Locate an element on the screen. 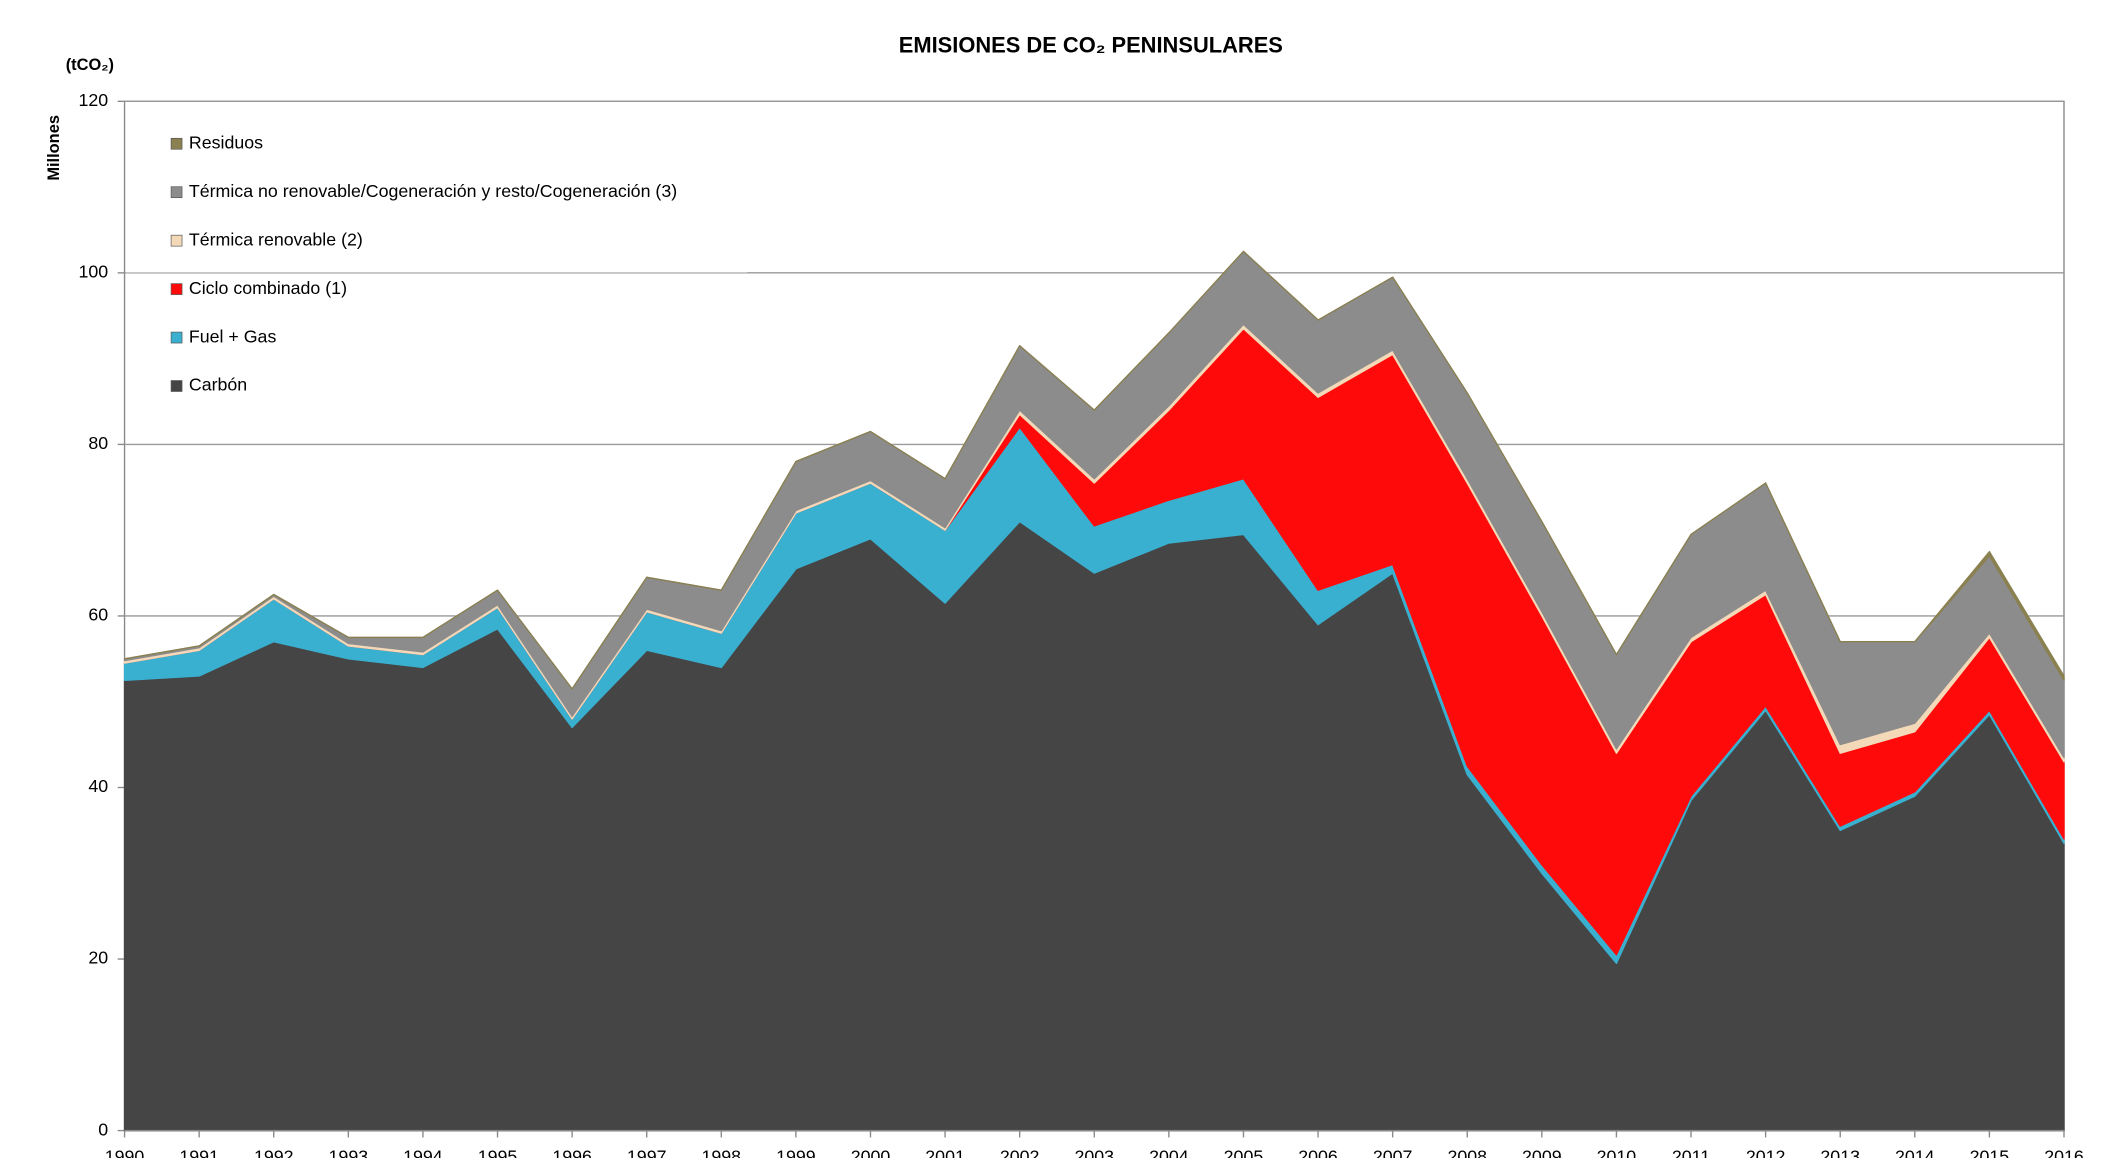 Image resolution: width=2116 pixels, height=1163 pixels. x-tick-label: 2001 is located at coordinates (945, 1152).